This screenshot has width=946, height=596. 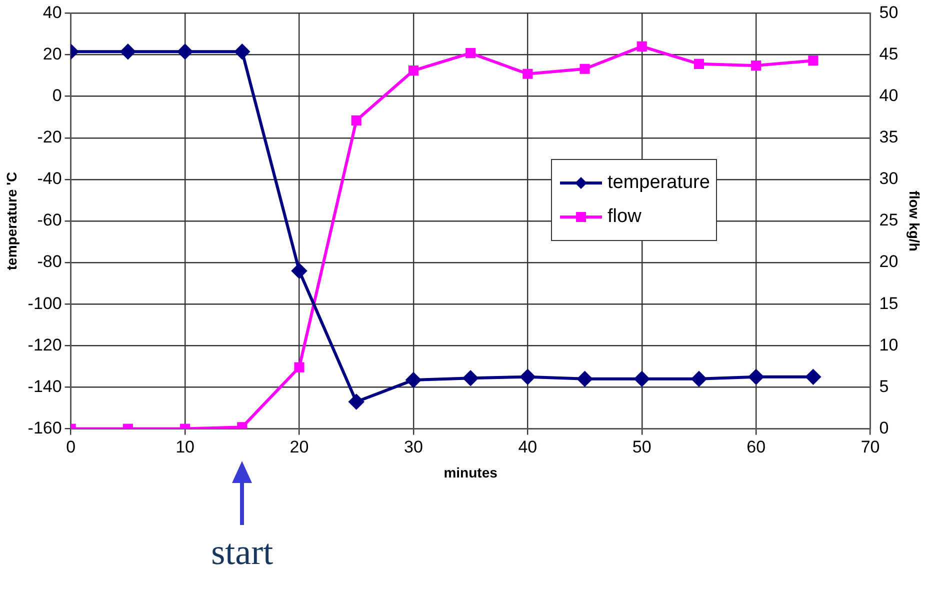 What do you see at coordinates (756, 447) in the screenshot?
I see `x-tick-label: 60` at bounding box center [756, 447].